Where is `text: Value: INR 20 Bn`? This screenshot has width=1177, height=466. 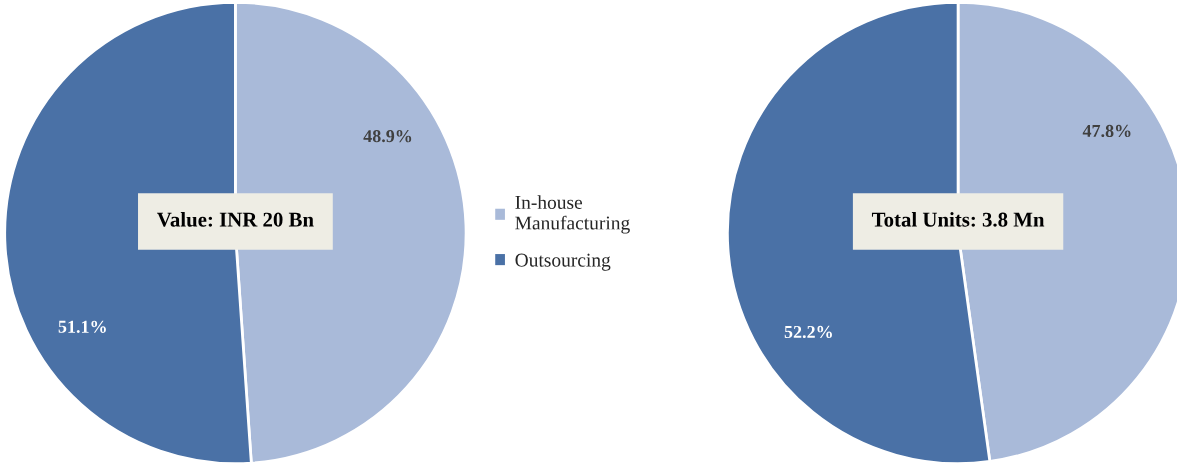
text: Value: INR 20 Bn is located at coordinates (235, 219).